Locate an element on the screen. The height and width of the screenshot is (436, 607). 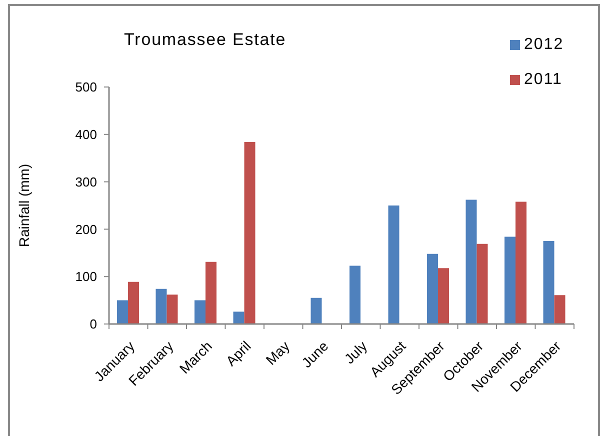
x-tick-label: May is located at coordinates (277, 353).